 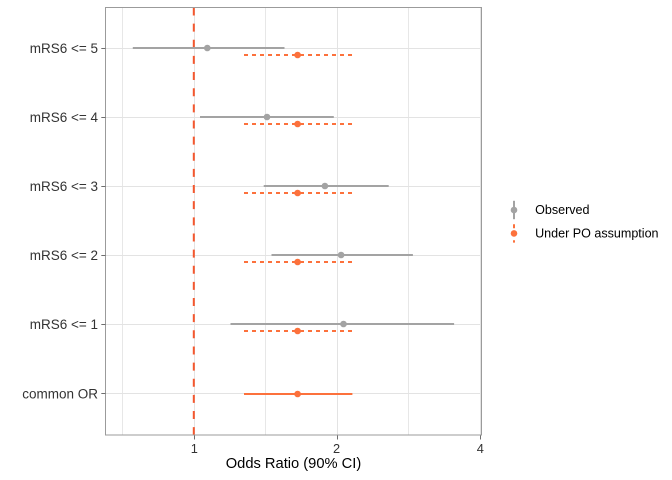 I want to click on svg-text: mRS6 <= 4, so click(x=64, y=117).